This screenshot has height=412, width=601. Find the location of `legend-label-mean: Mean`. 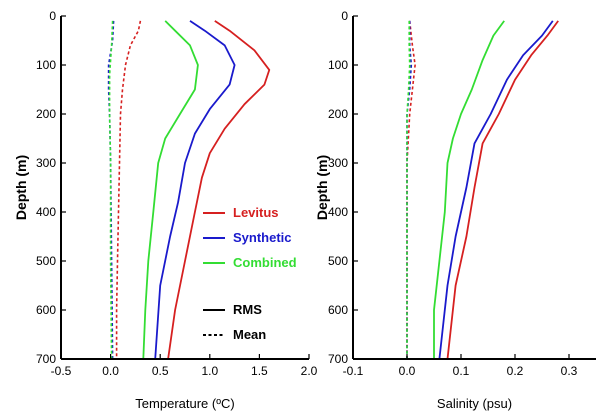

legend-label-mean: Mean is located at coordinates (249, 334).